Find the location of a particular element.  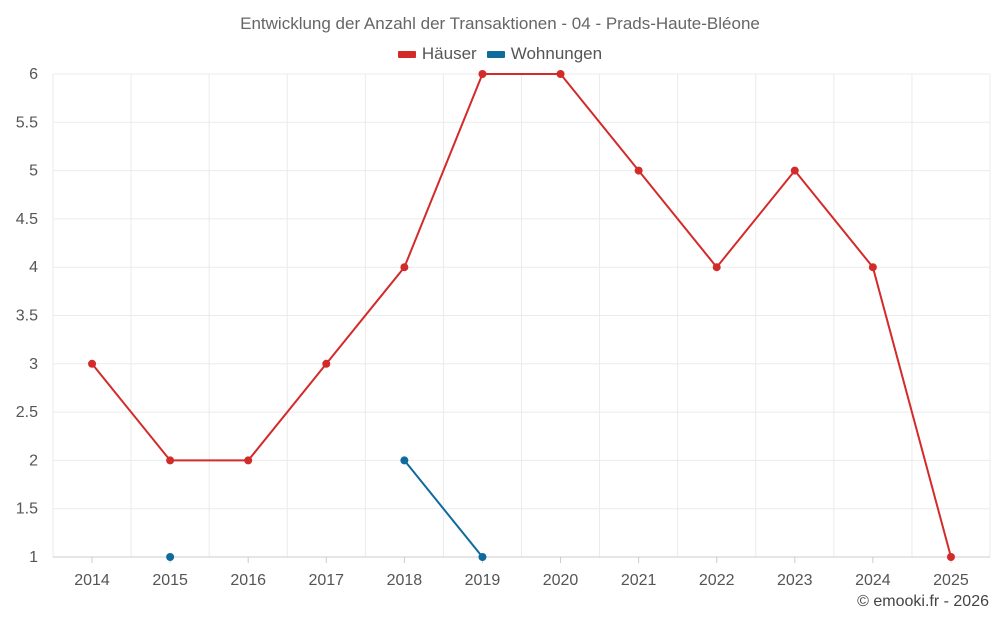

y-tick-label: 4 is located at coordinates (33, 267).